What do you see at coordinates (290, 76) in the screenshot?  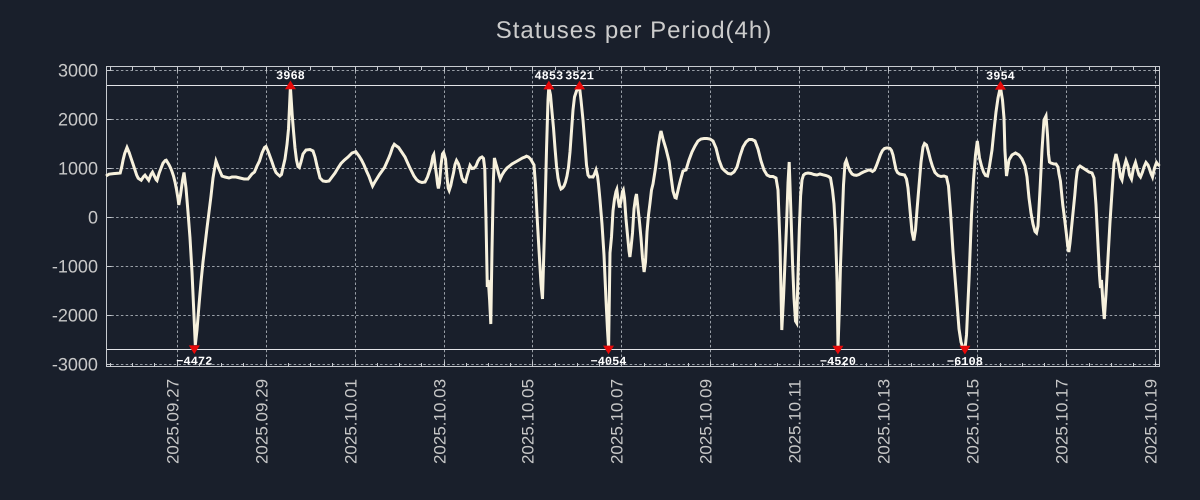 I see `svg-text: 3968` at bounding box center [290, 76].